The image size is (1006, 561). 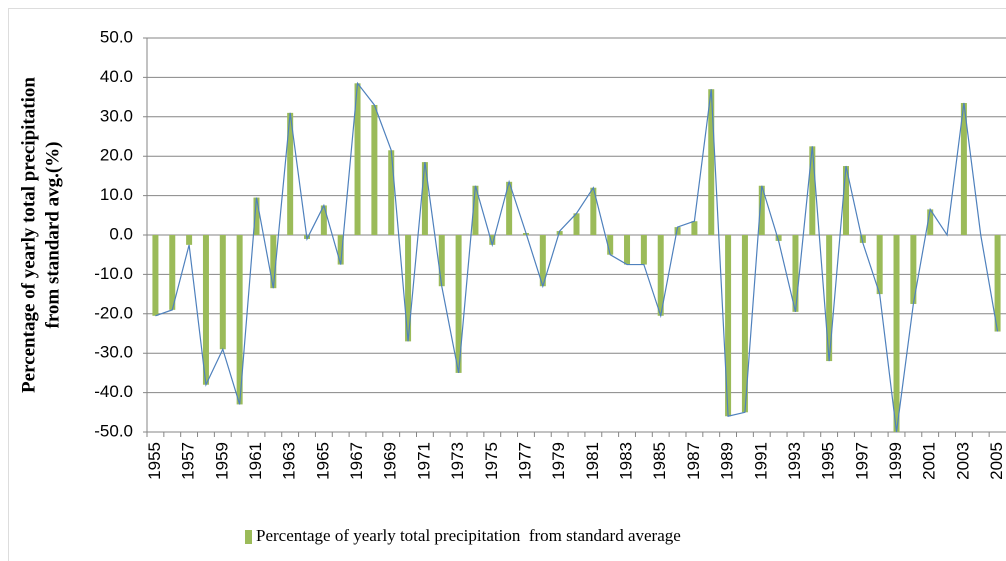 I want to click on x-tick-label: 1985, so click(x=659, y=461).